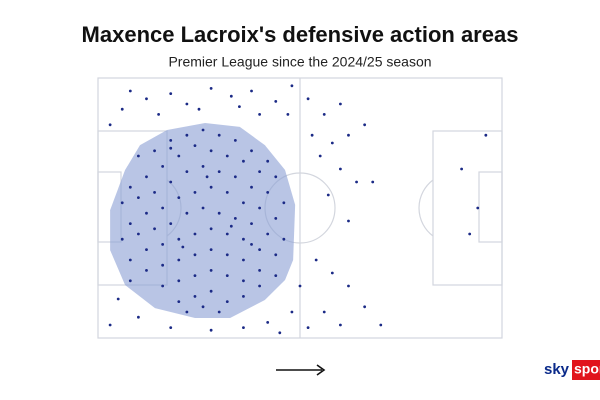 This screenshot has height=400, width=600. What do you see at coordinates (572, 370) in the screenshot?
I see `logo: sky sports` at bounding box center [572, 370].